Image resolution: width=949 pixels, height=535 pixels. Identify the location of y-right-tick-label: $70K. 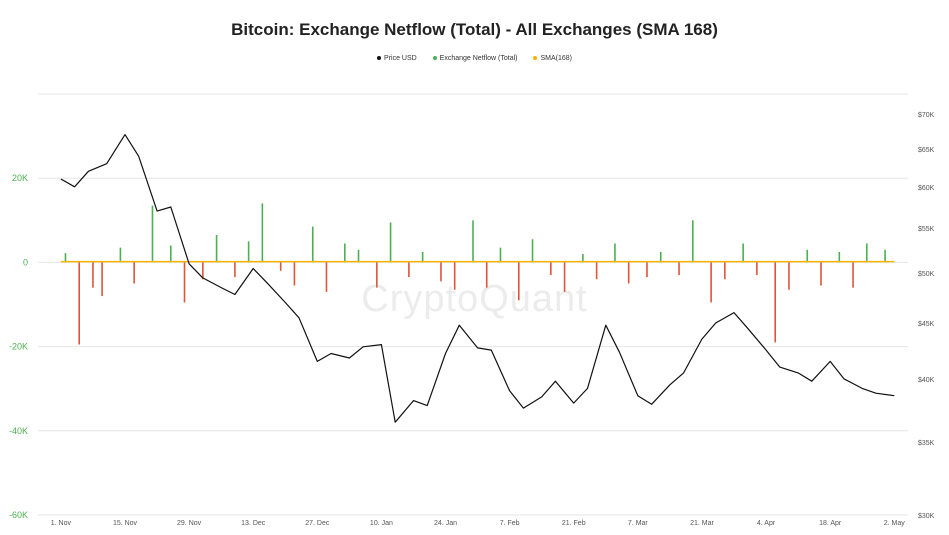
(926, 115).